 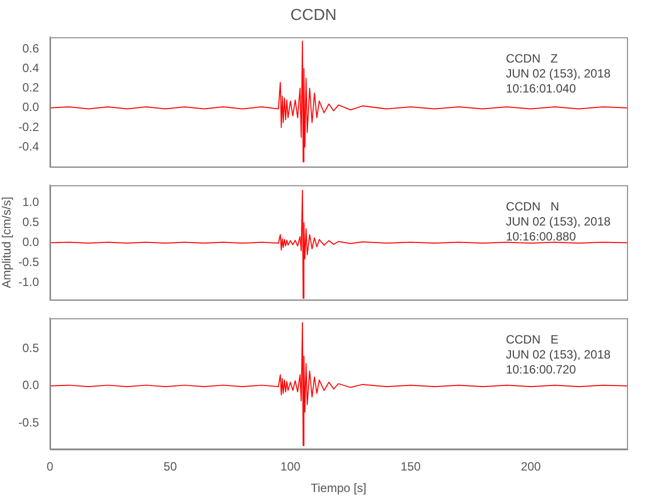 What do you see at coordinates (532, 59) in the screenshot?
I see `annotation: CCDN Z` at bounding box center [532, 59].